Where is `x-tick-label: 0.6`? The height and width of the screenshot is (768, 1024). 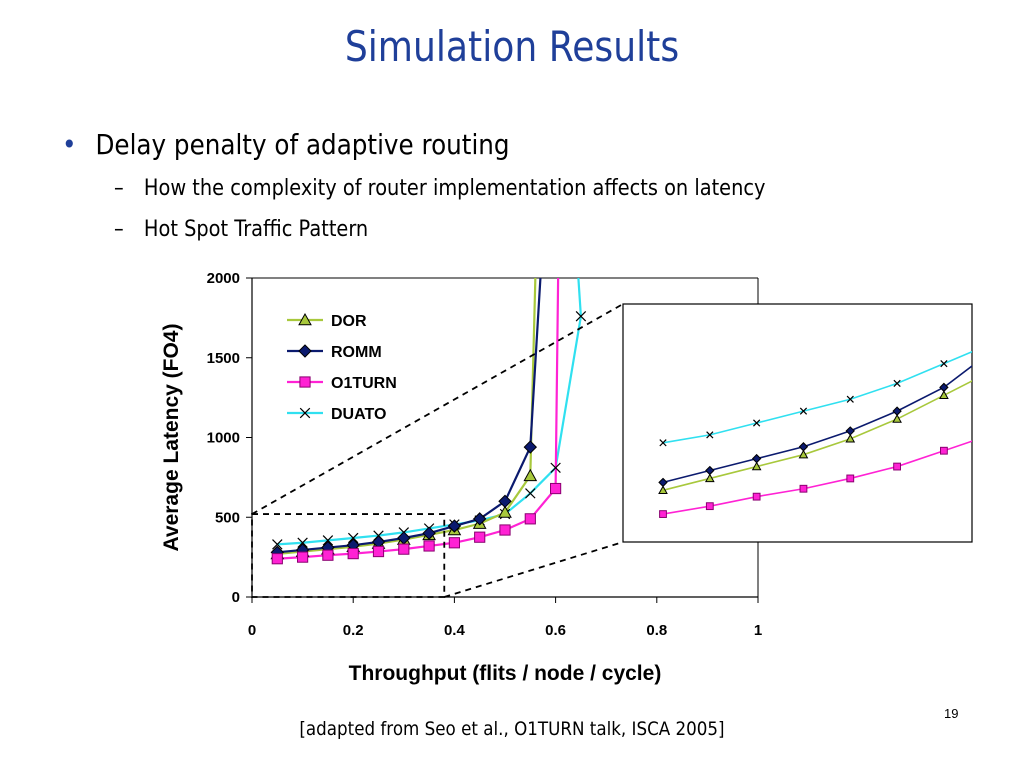 x-tick-label: 0.6 is located at coordinates (555, 630).